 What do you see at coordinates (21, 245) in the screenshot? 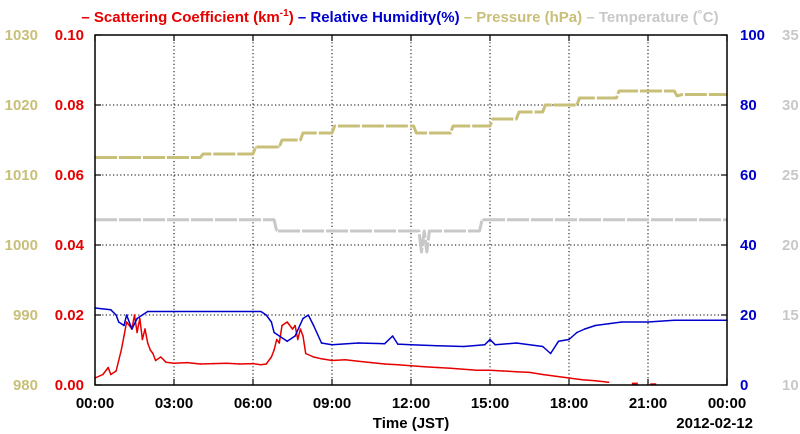
I see `pressure-tick-label: 1000` at bounding box center [21, 245].